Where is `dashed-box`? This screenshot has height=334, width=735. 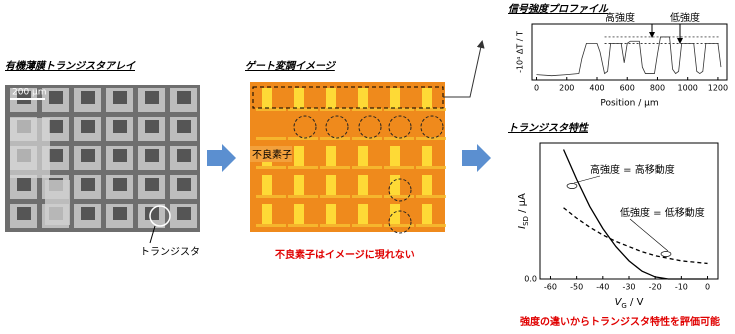 dashed-box is located at coordinates (348, 97).